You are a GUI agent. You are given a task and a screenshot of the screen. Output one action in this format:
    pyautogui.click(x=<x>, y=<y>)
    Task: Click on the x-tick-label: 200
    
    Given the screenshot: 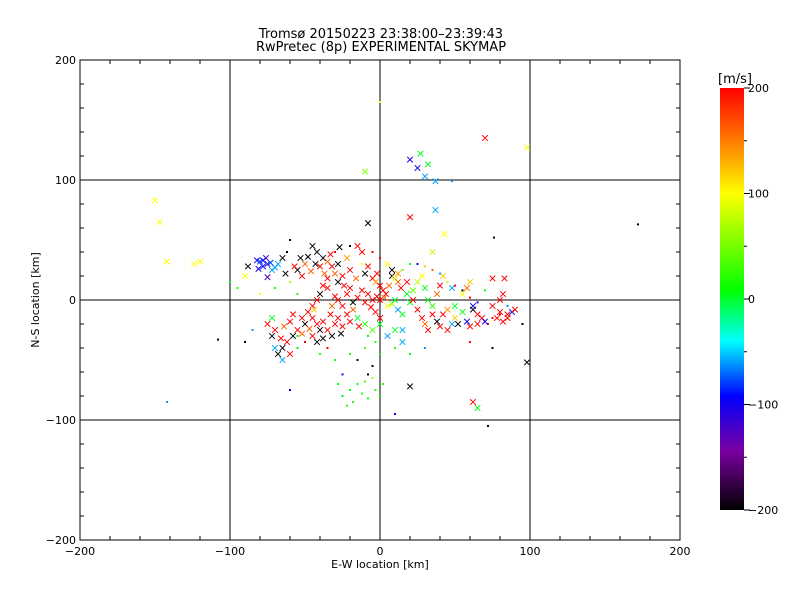 What is the action you would take?
    pyautogui.click(x=680, y=551)
    